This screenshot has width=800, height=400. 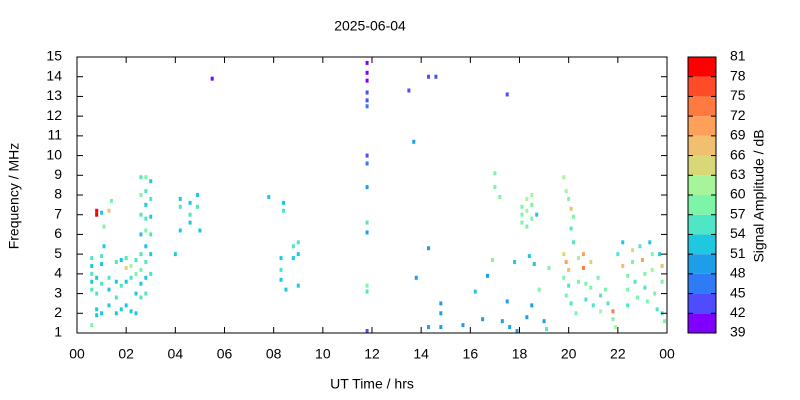 What do you see at coordinates (58, 273) in the screenshot?
I see `y-tick-label: 4` at bounding box center [58, 273].